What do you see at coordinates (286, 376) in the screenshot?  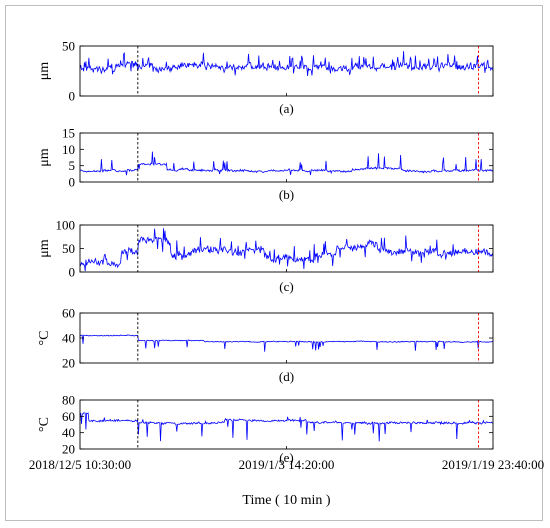 I see `panel-label: (d)` at bounding box center [286, 376].